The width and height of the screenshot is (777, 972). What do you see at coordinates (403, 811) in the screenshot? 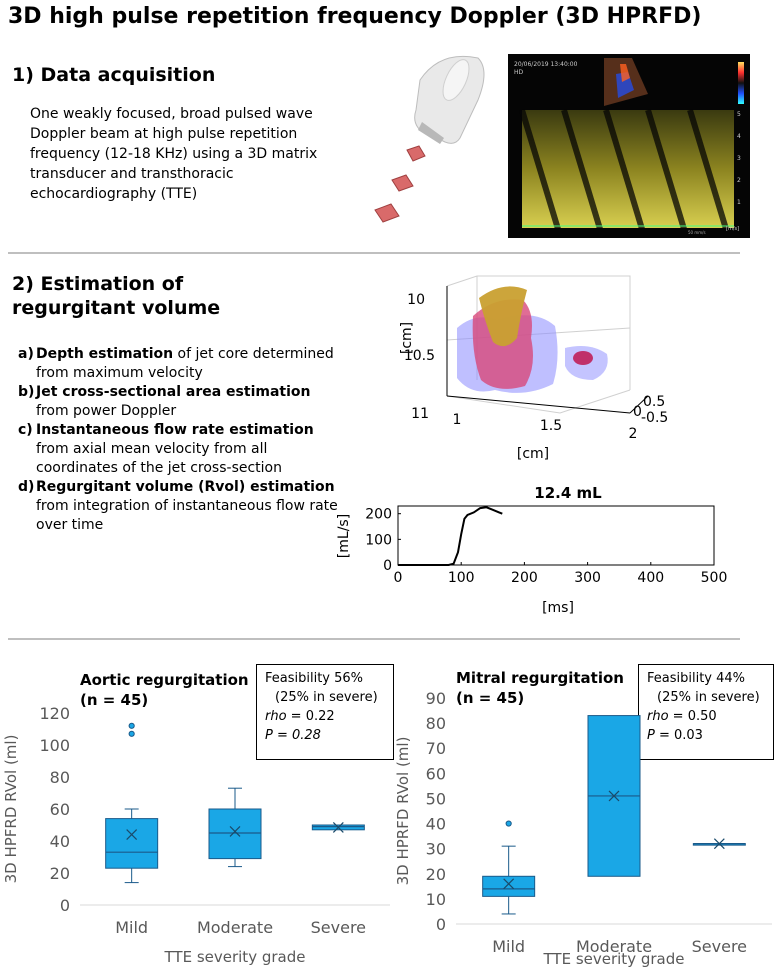
I see `y-axis-label: 3D HPRFD RVol (ml)` at bounding box center [403, 811].